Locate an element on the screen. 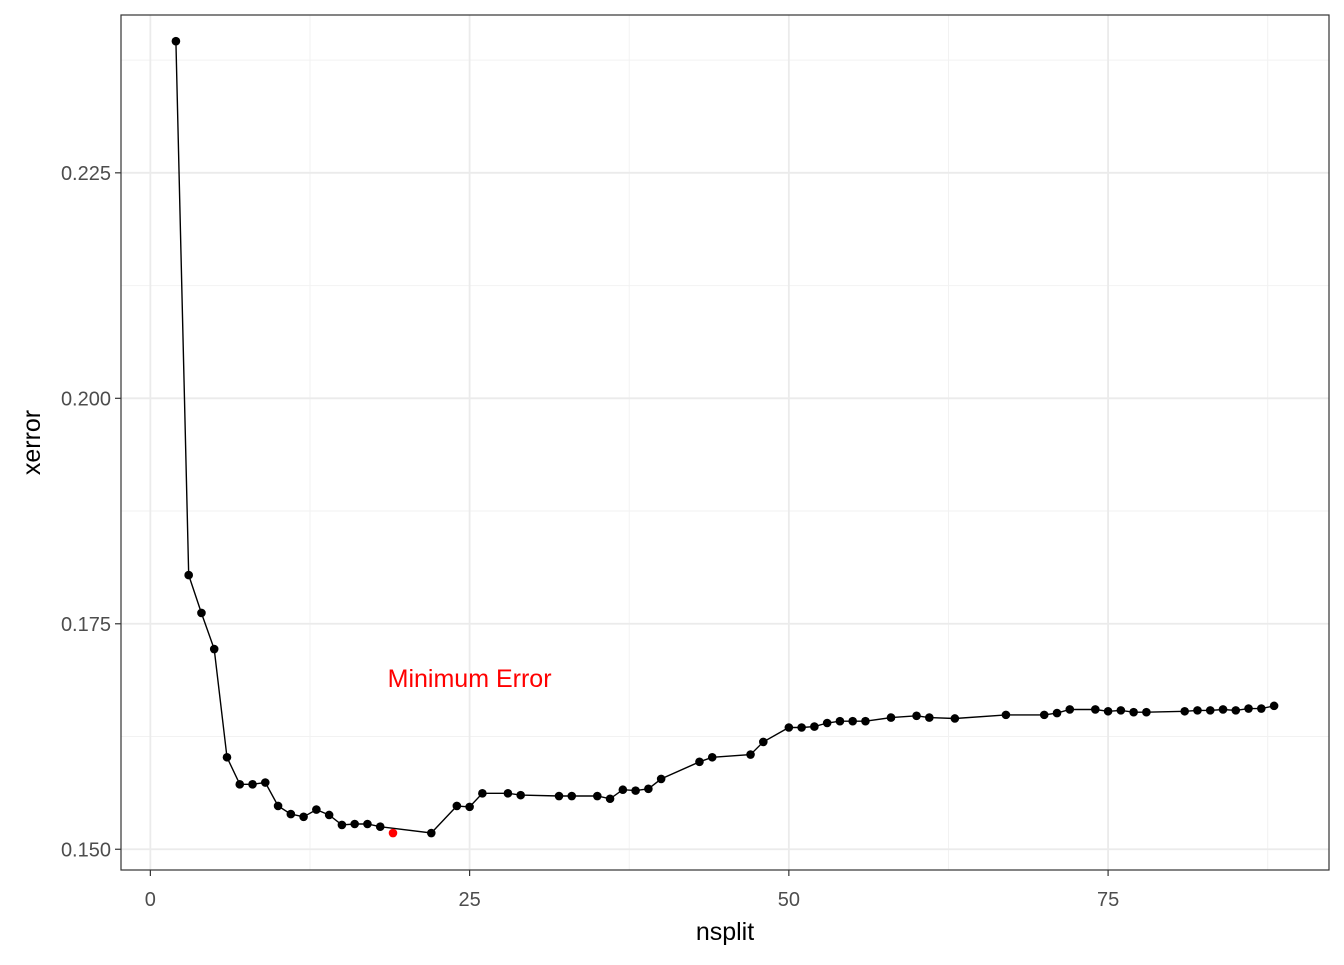  x-axis-title: nsplit is located at coordinates (725, 932).